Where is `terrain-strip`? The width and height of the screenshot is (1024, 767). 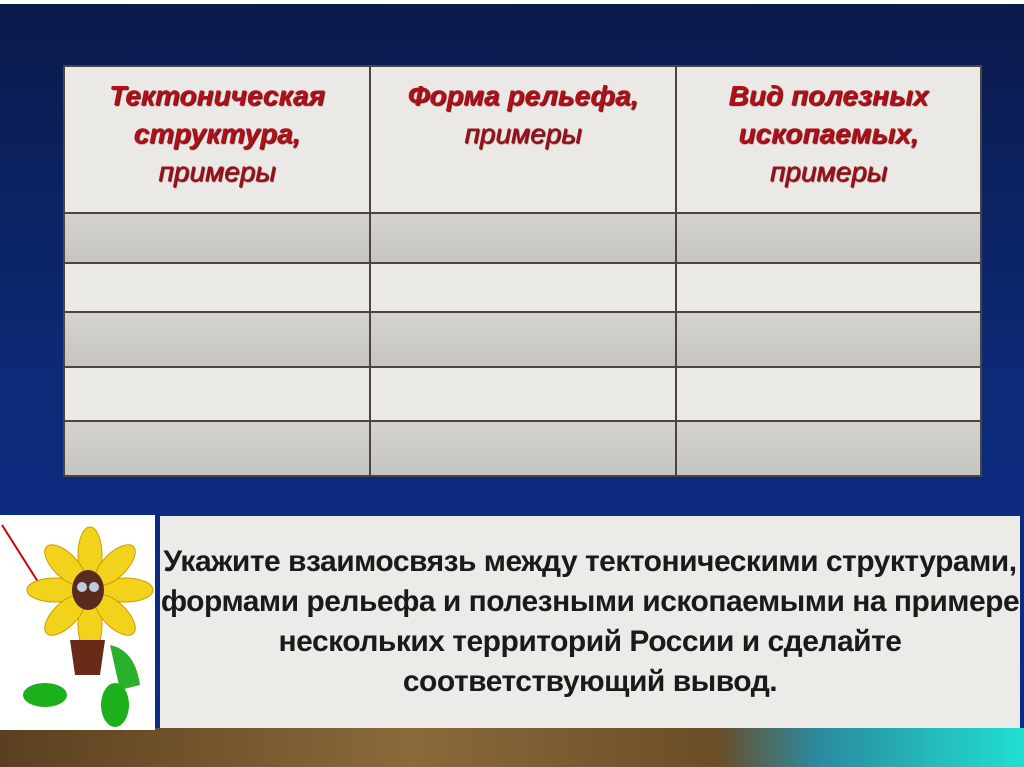
terrain-strip is located at coordinates (512, 747).